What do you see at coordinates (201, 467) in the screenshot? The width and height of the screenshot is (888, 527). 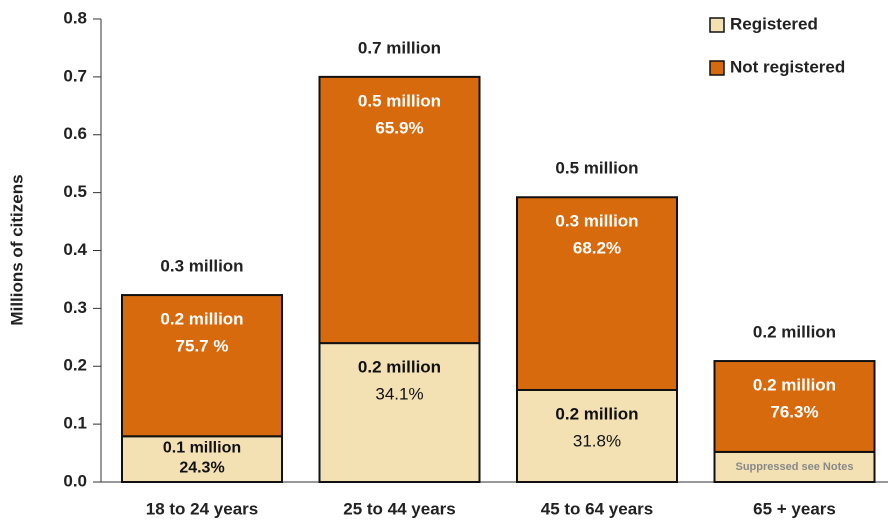 I see `percent-label: 24.3%` at bounding box center [201, 467].